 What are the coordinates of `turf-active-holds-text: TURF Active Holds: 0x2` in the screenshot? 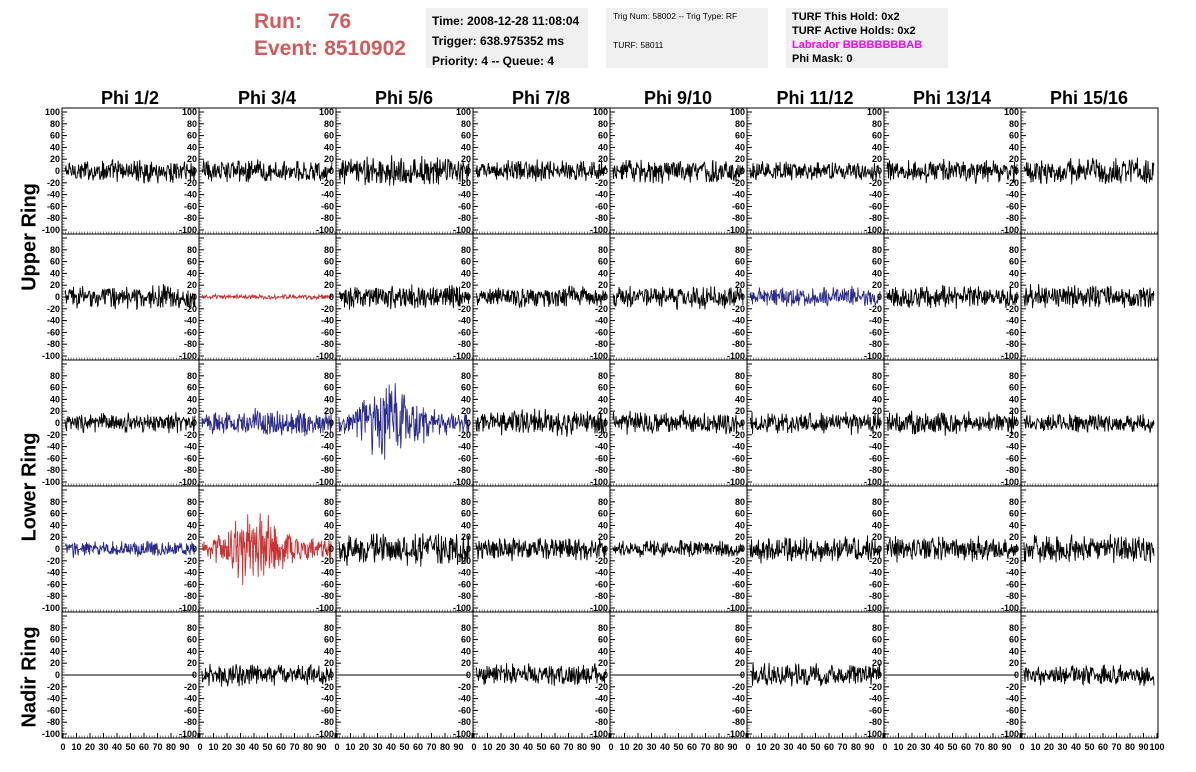 It's located at (854, 31).